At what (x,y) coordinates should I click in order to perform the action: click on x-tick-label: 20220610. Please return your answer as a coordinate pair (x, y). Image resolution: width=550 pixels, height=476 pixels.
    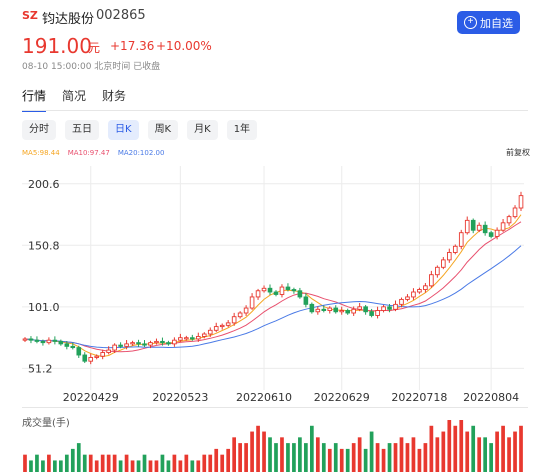
    Looking at the image, I should click on (264, 397).